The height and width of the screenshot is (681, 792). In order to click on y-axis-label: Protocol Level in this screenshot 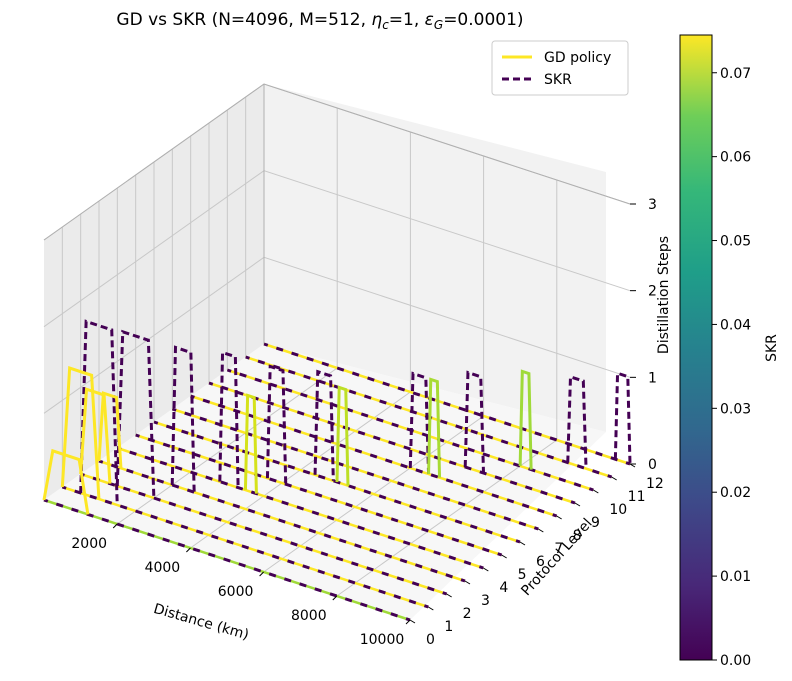, I will do `click(556, 557)`.